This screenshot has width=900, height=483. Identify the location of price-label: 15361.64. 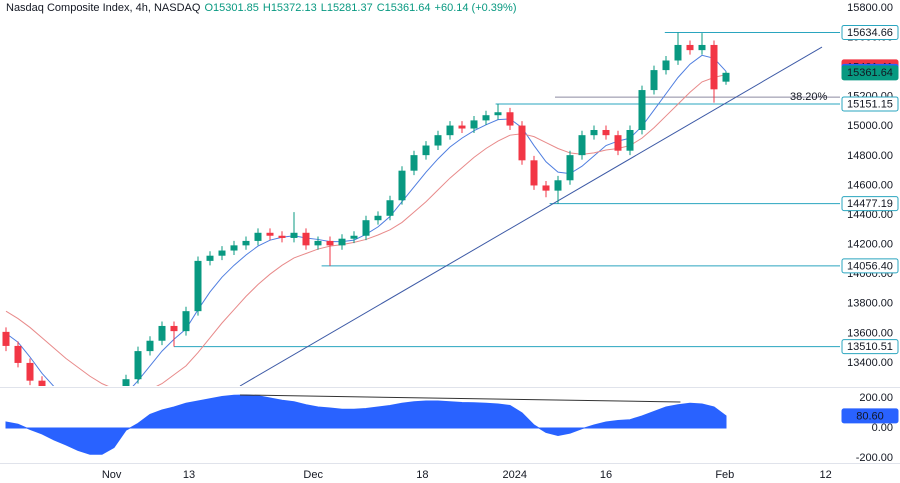
(870, 73).